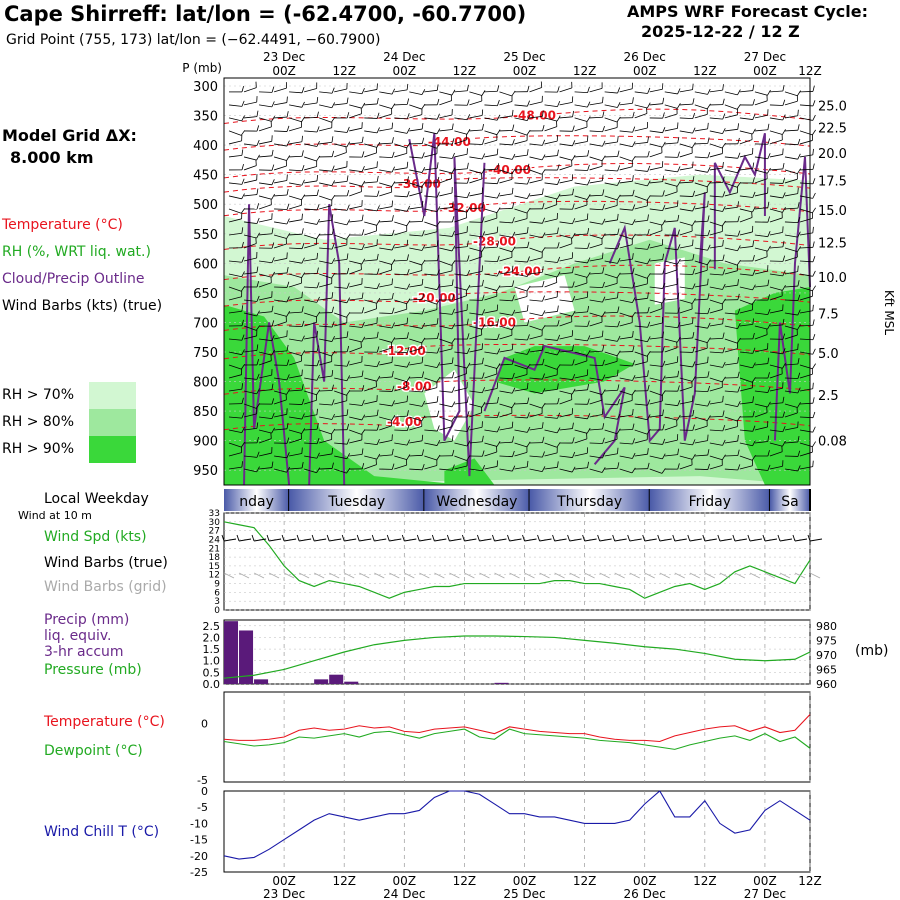  What do you see at coordinates (78, 636) in the screenshot?
I see `legend-liq-equiv: liq. equiv.` at bounding box center [78, 636].